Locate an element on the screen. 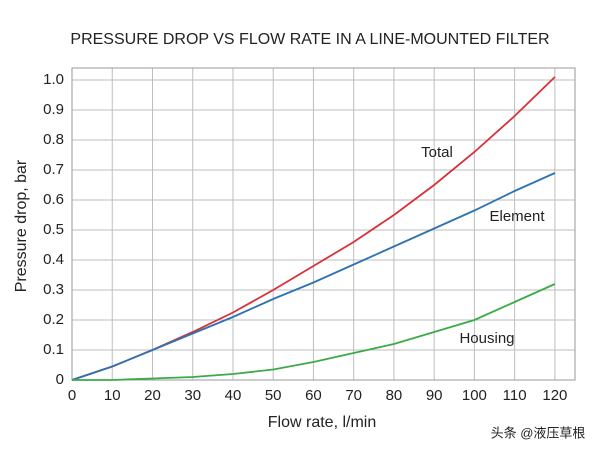 The image size is (596, 456). x-tick-label: 80 is located at coordinates (394, 395).